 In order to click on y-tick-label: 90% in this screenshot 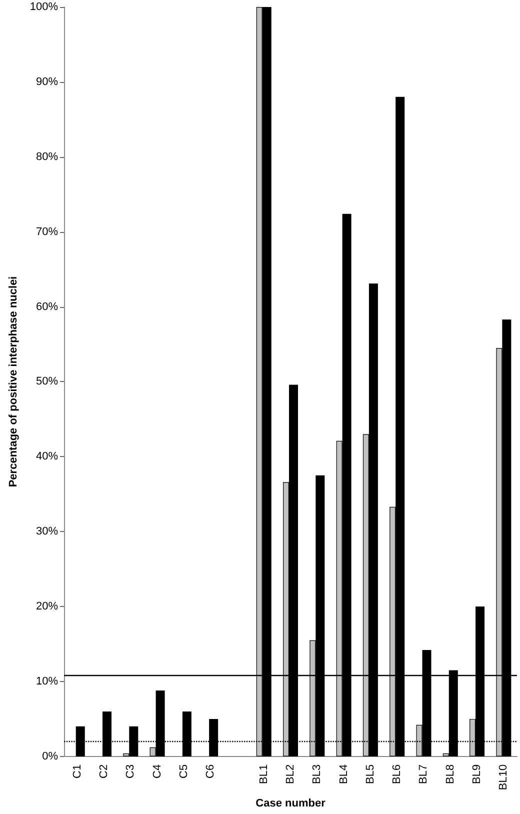, I will do `click(47, 82)`.